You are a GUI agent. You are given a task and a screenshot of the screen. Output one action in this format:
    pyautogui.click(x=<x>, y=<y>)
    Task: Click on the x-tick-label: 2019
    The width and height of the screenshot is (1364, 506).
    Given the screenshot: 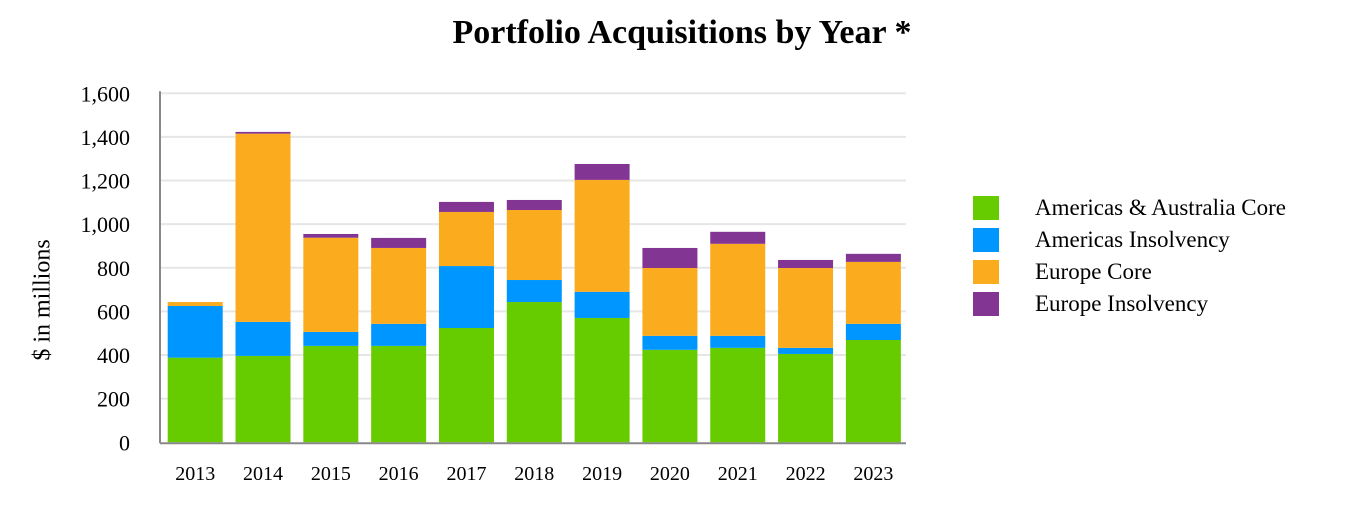 What is the action you would take?
    pyautogui.click(x=602, y=474)
    